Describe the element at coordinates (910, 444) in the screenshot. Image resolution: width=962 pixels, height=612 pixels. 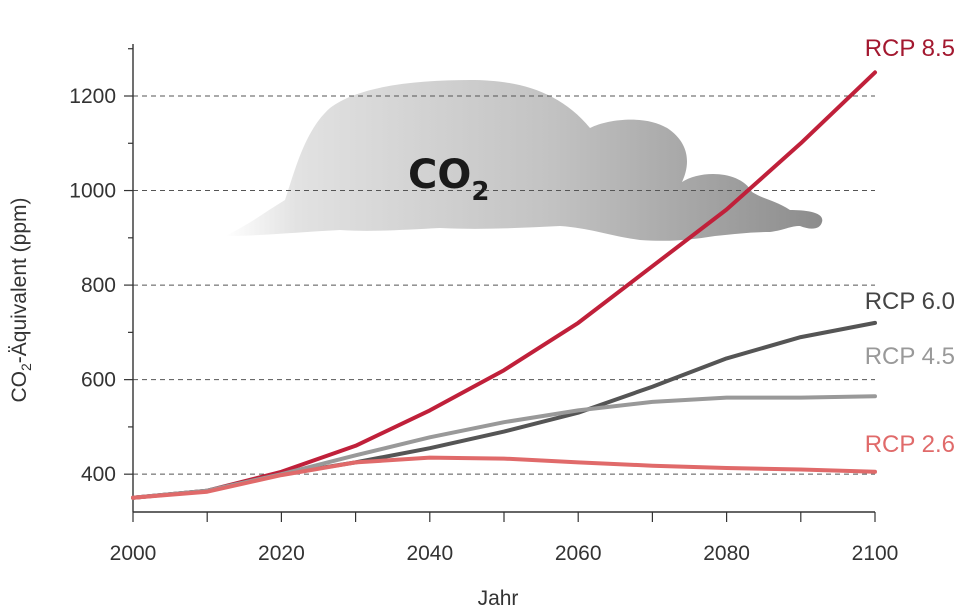
I see `series-label-rcp-2-6: RCP 2.6` at that location.